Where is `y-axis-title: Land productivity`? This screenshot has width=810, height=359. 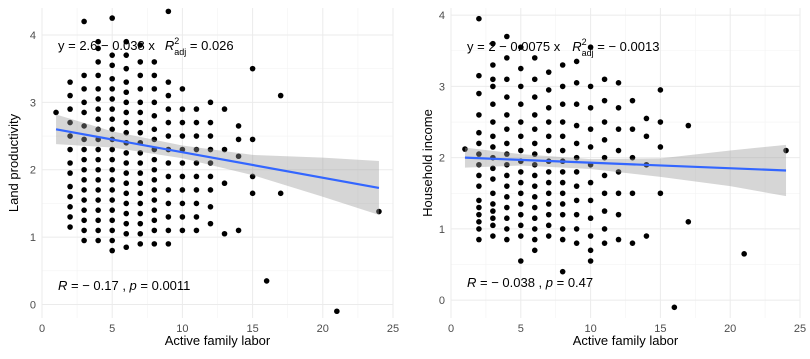 y-axis-title: Land productivity is located at coordinates (13, 162).